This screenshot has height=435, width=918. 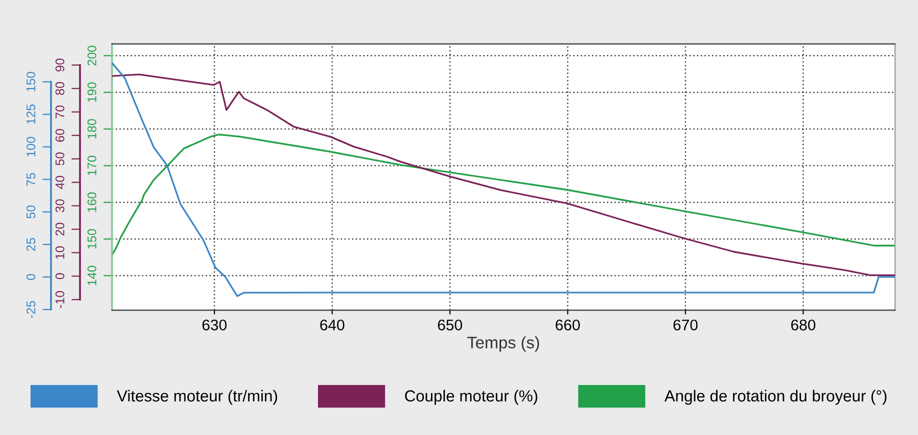 I want to click on y2-tick-label: 70, so click(x=59, y=111).